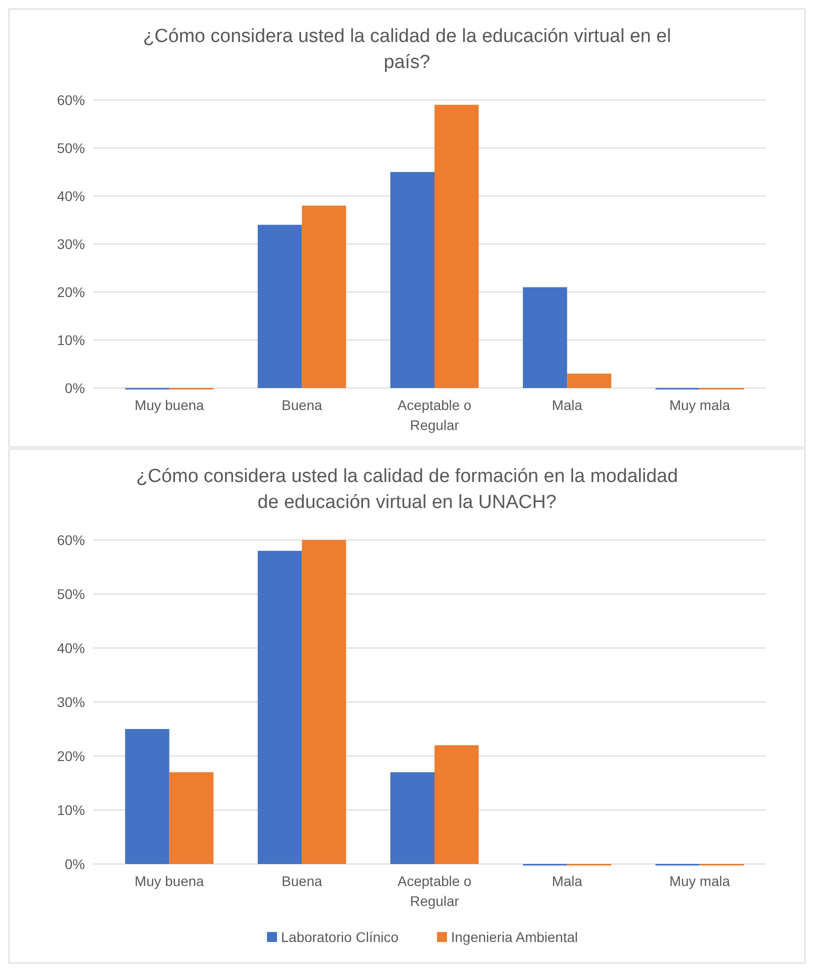 The width and height of the screenshot is (814, 972). Describe the element at coordinates (514, 937) in the screenshot. I see `legend-label: Ingenieria Ambiental` at that location.